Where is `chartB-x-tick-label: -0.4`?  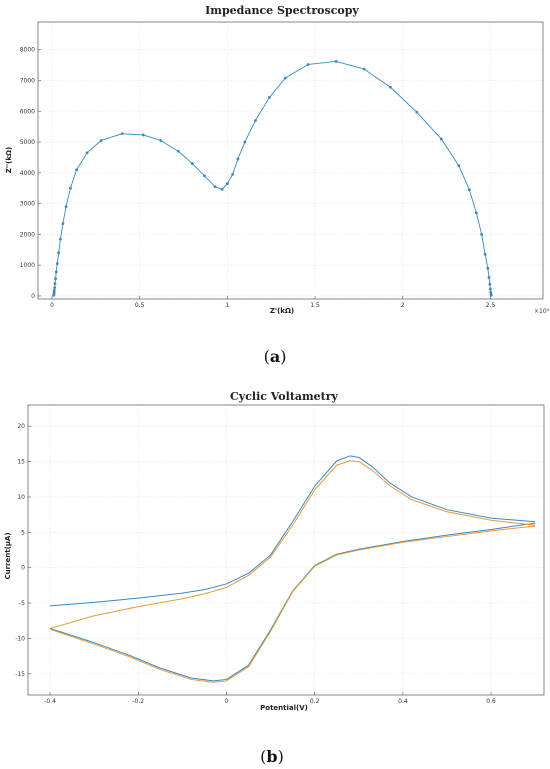 chartB-x-tick-label: -0.4 is located at coordinates (50, 701).